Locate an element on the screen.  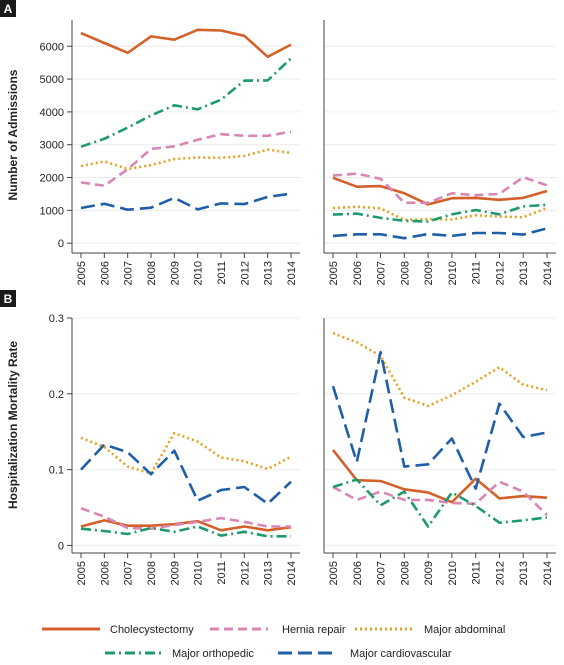
legend-label-hernia-repair: Hernia repair is located at coordinates (314, 630).